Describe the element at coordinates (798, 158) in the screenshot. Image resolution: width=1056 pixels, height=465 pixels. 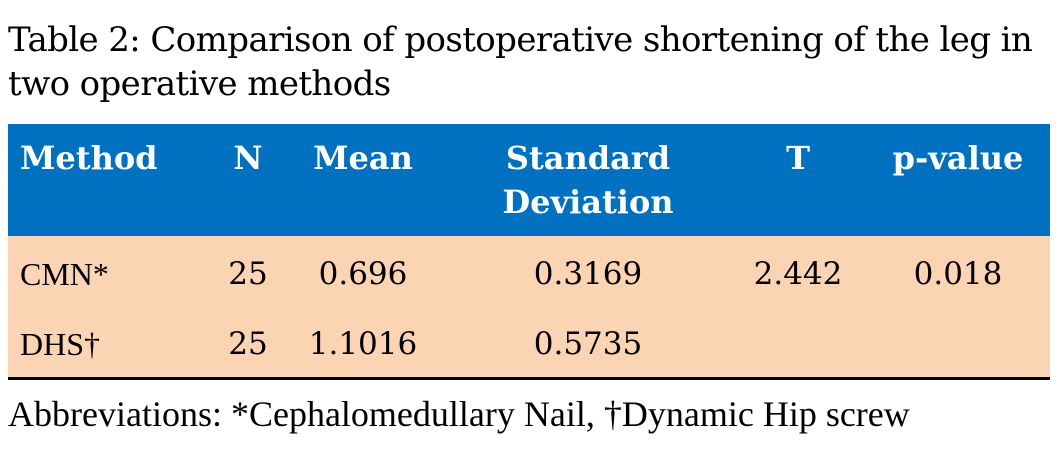
I see `header-t: T` at that location.